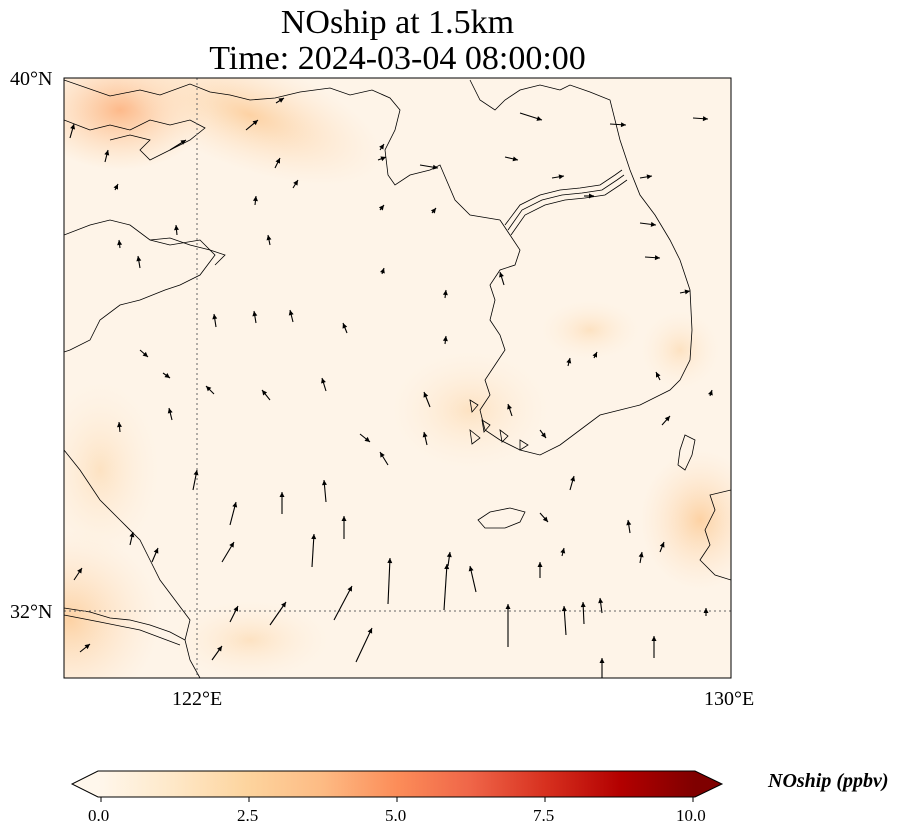  I want to click on borders, so click(566, 202).